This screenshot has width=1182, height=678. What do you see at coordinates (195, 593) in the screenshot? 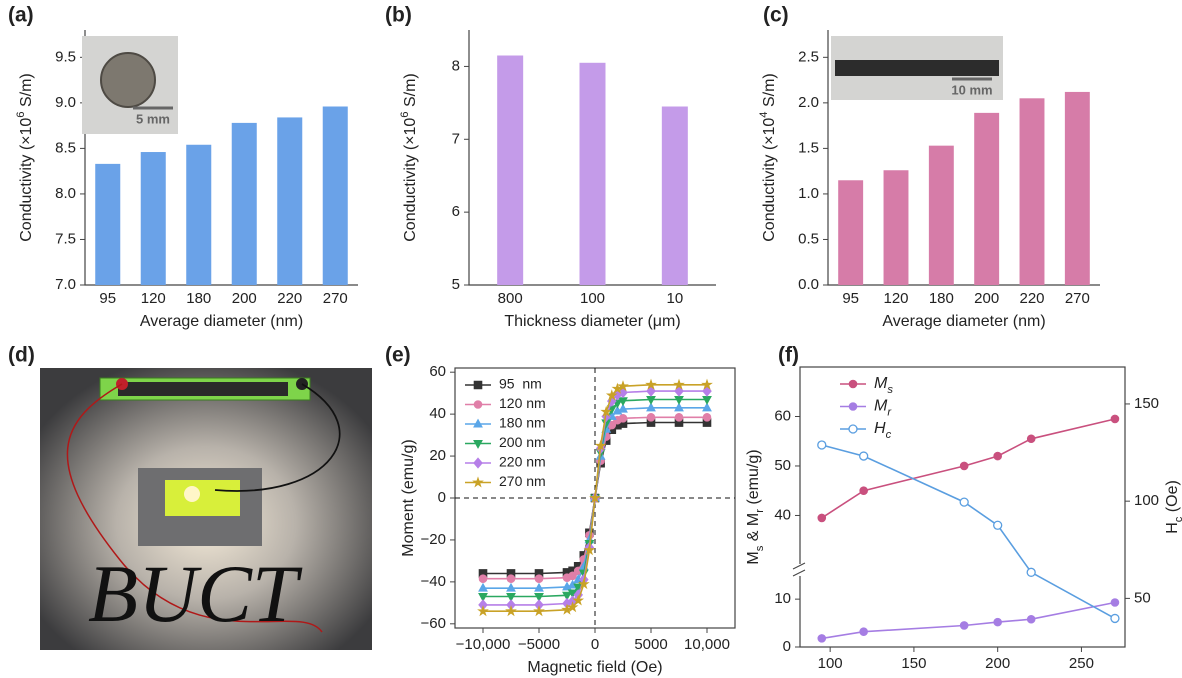
I see `photo-text: BUCT` at bounding box center [195, 593].